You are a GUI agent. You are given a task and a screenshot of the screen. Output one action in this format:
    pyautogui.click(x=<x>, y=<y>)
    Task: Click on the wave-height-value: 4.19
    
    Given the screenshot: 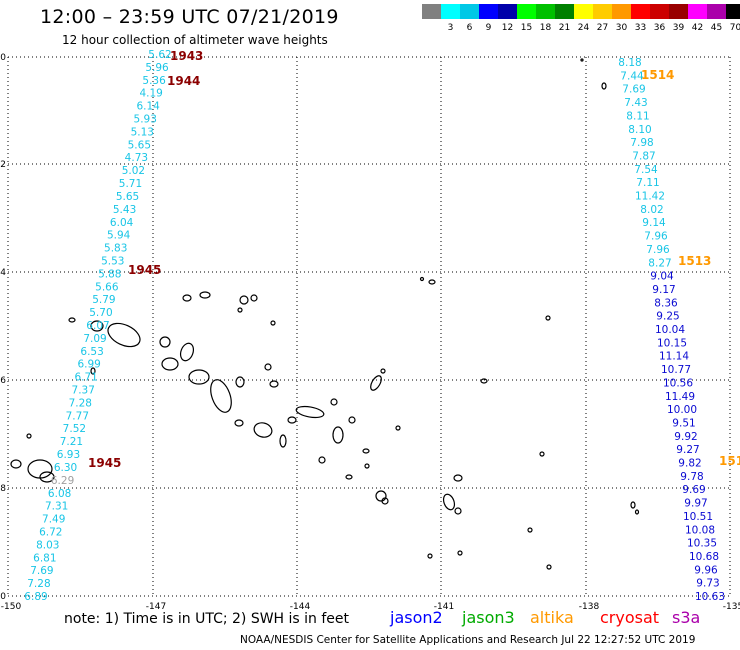 What is the action you would take?
    pyautogui.click(x=150, y=94)
    